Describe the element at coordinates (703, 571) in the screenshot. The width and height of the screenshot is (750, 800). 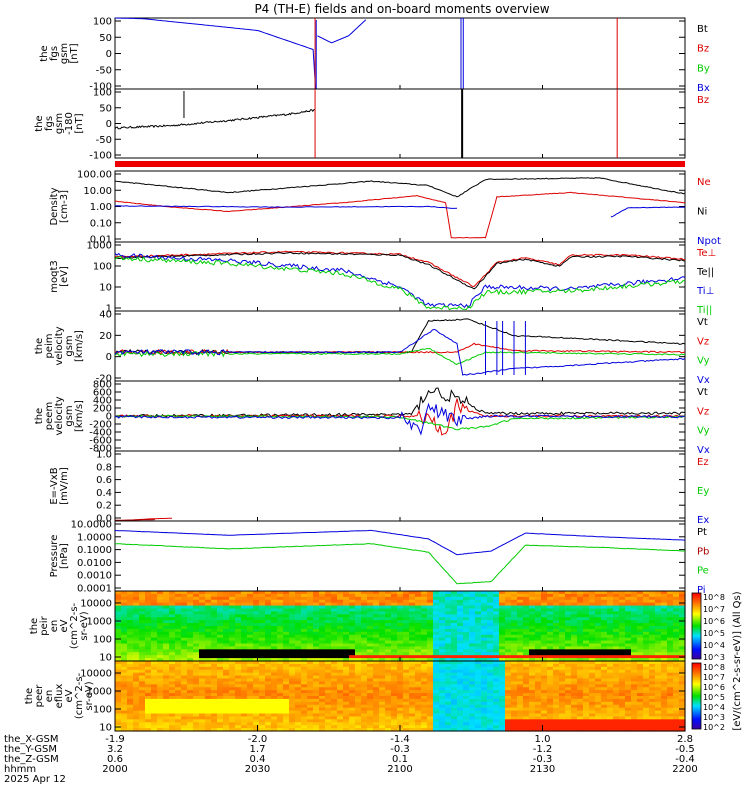
I see `legend-pe: Pe` at that location.